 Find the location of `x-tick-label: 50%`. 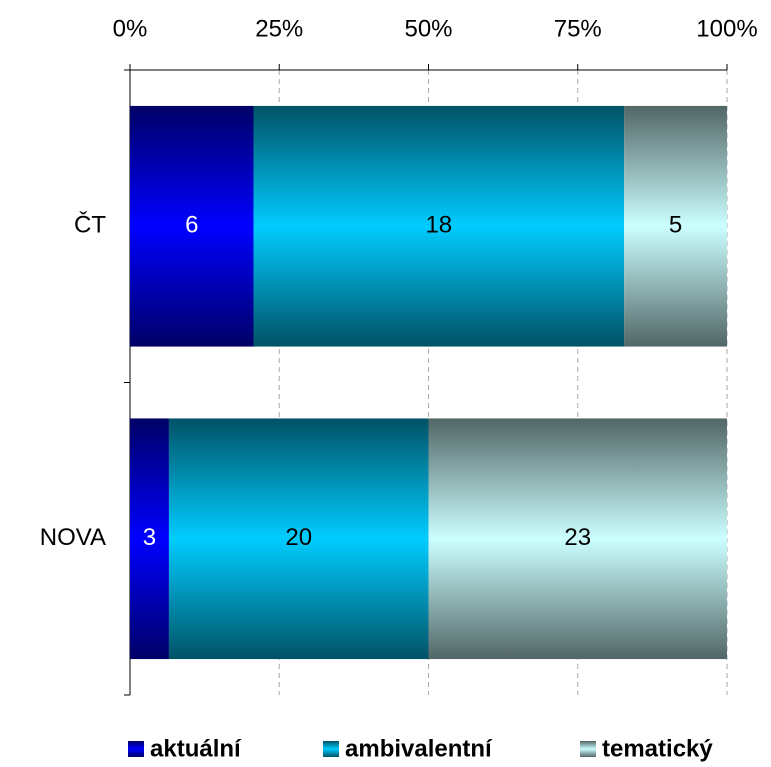

x-tick-label: 50% is located at coordinates (428, 28).